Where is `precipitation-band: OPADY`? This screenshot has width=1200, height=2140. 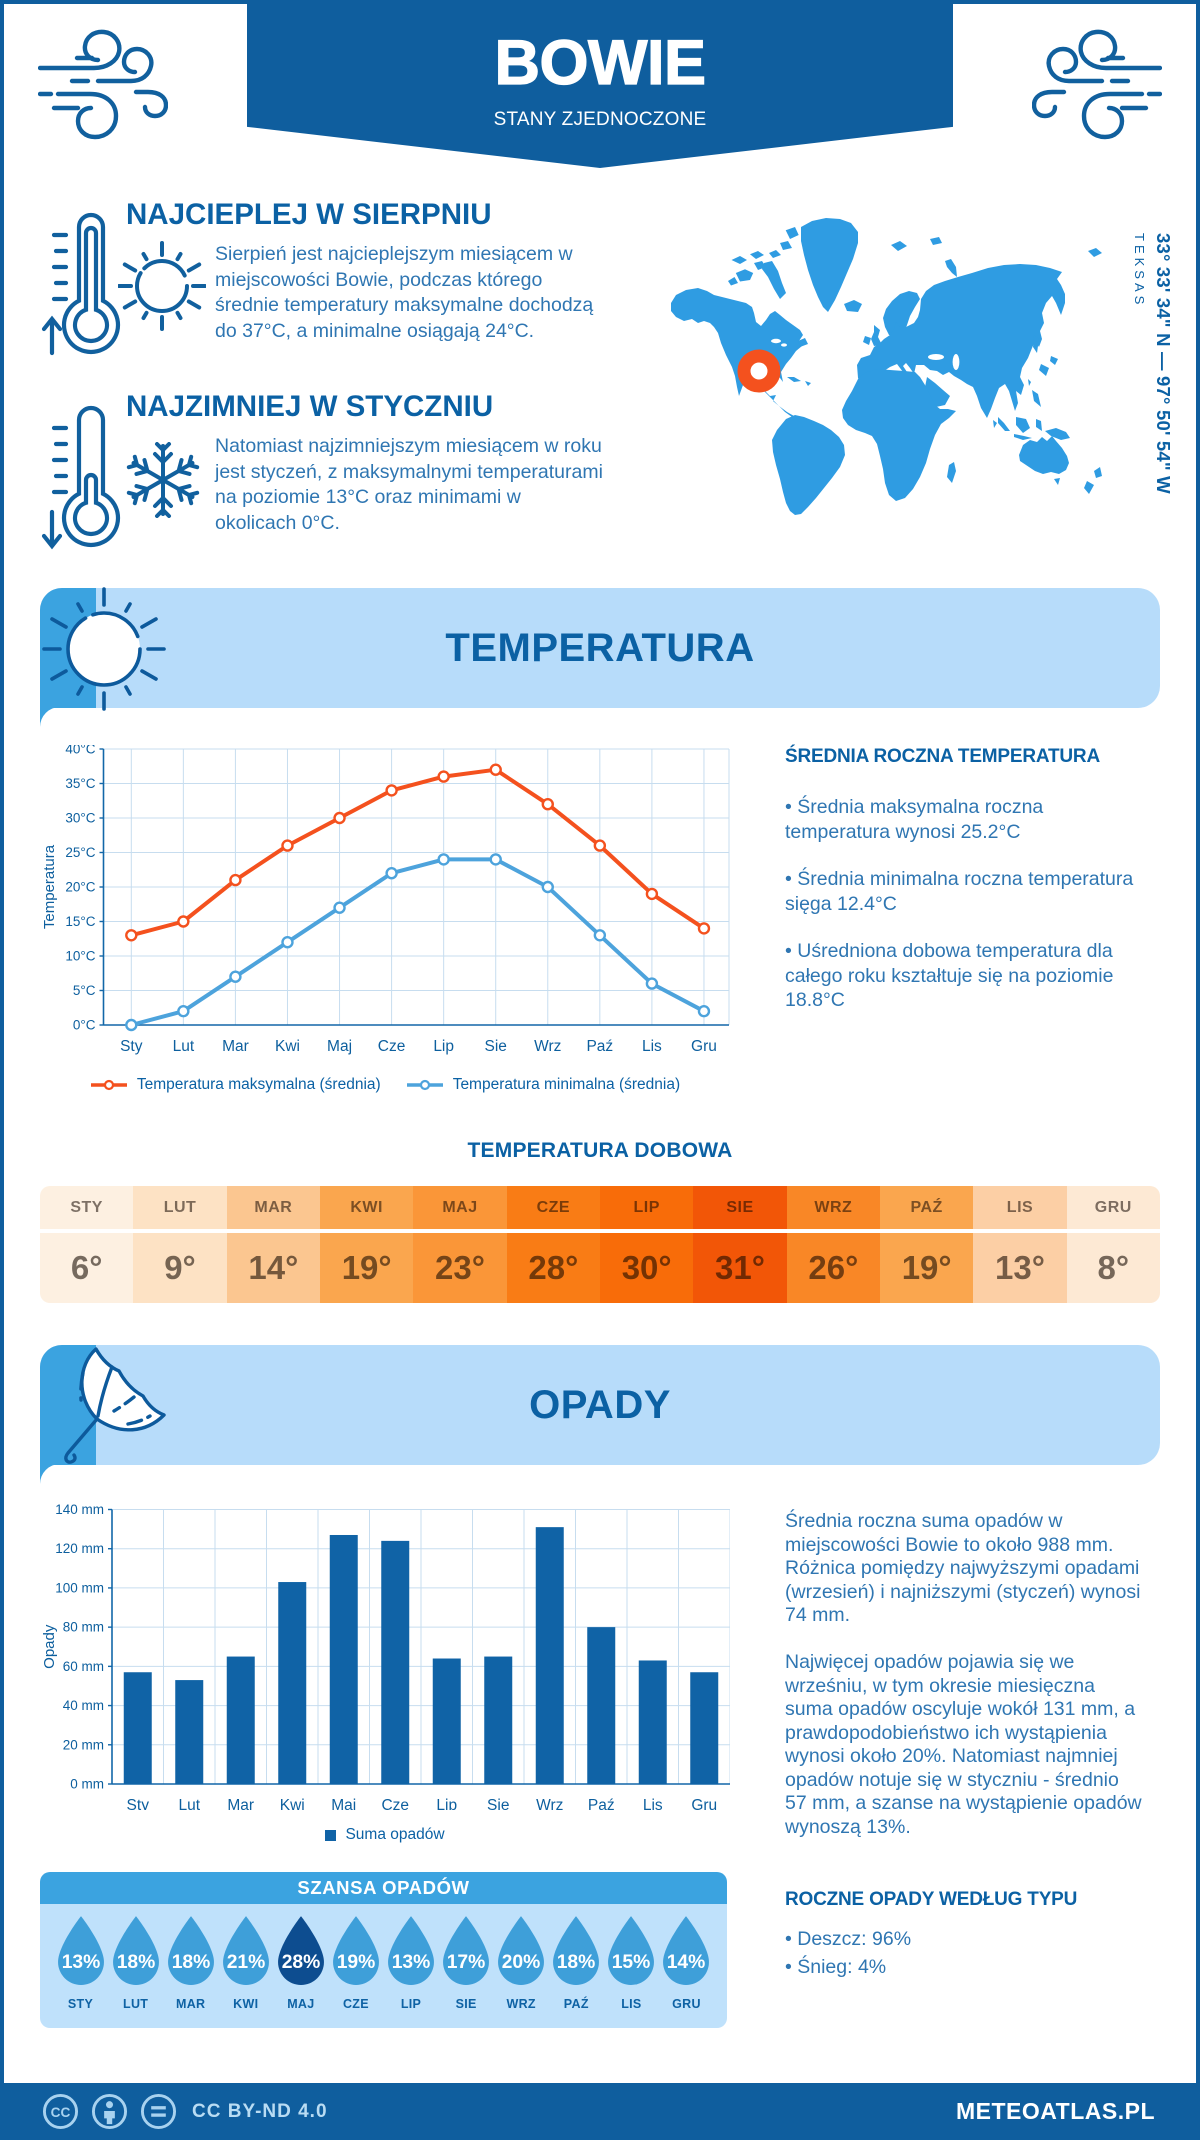
precipitation-band: OPADY is located at coordinates (600, 1414).